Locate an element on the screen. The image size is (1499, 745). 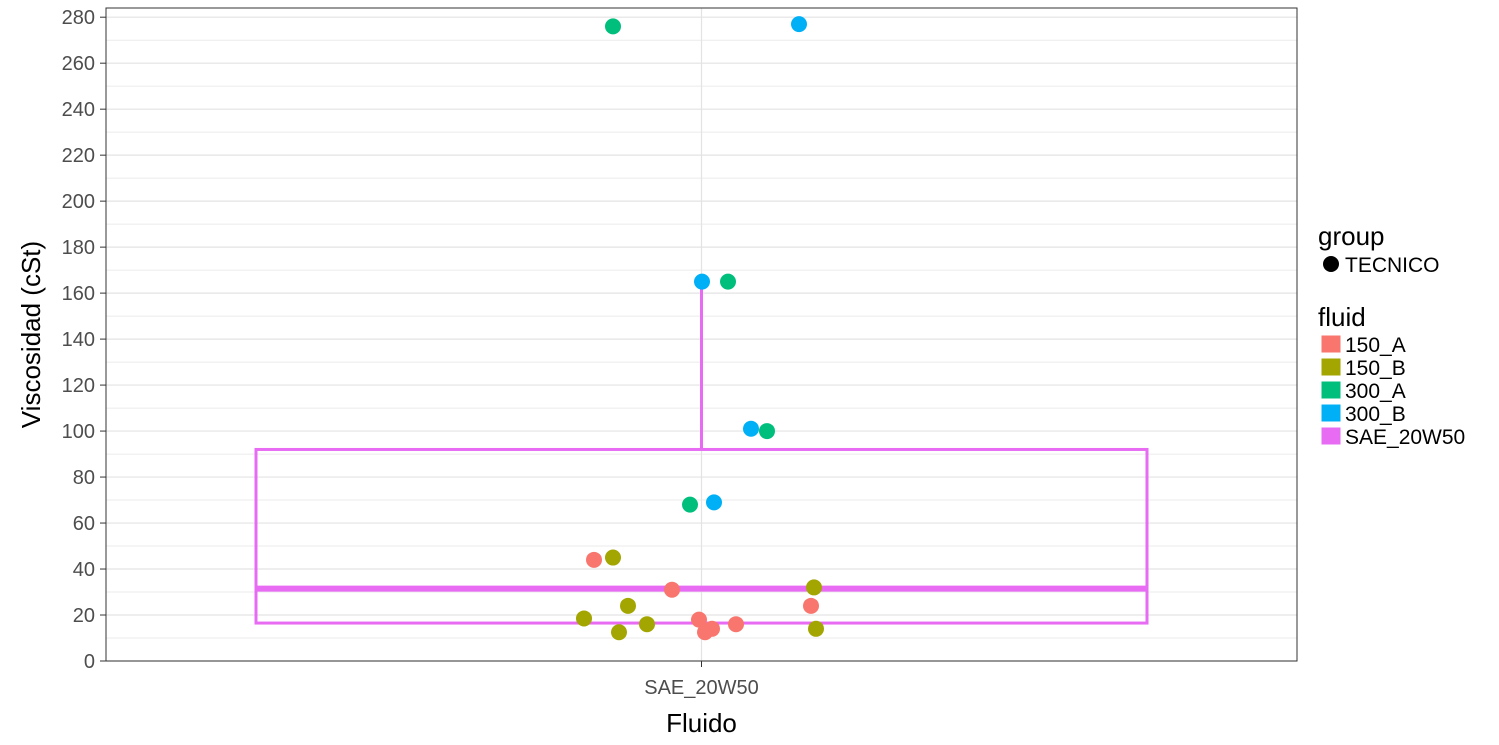
legend-label-fluid: 300_A is located at coordinates (1375, 391).